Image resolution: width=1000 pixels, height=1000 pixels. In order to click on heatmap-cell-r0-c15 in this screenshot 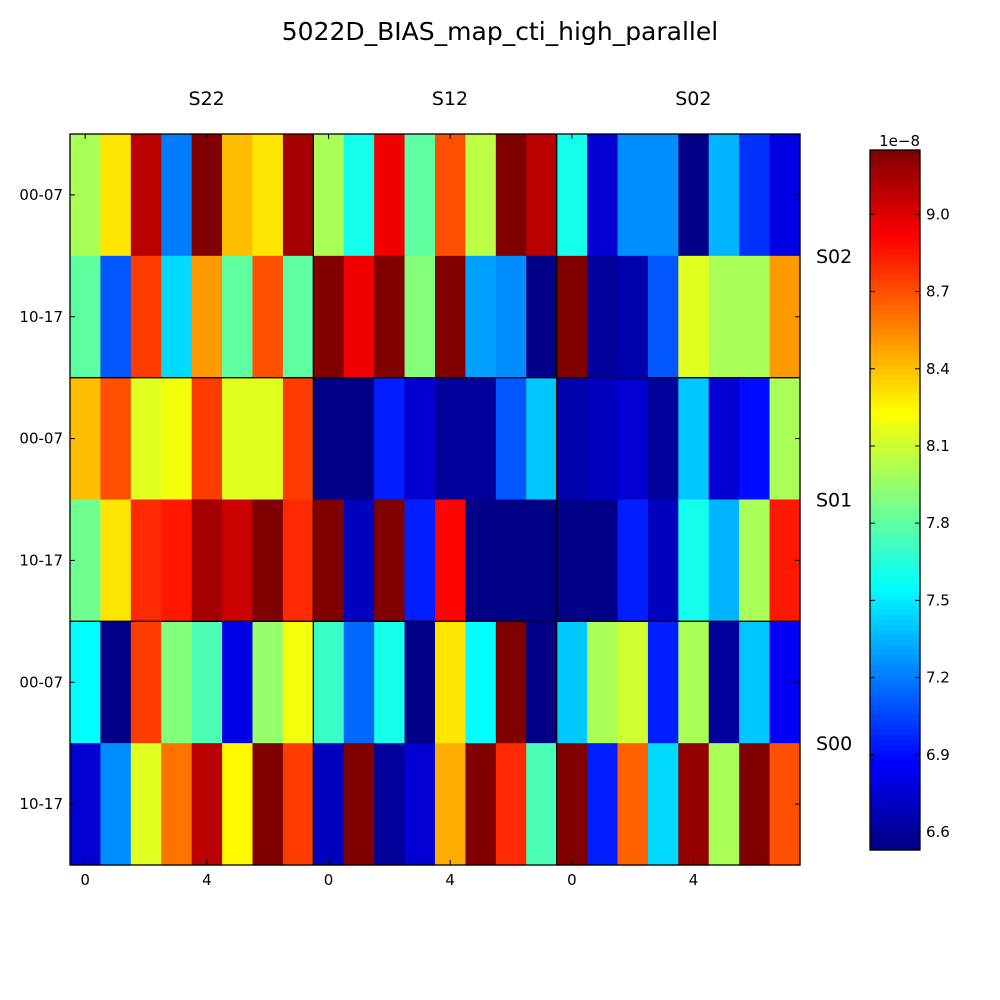, I will do `click(542, 195)`.